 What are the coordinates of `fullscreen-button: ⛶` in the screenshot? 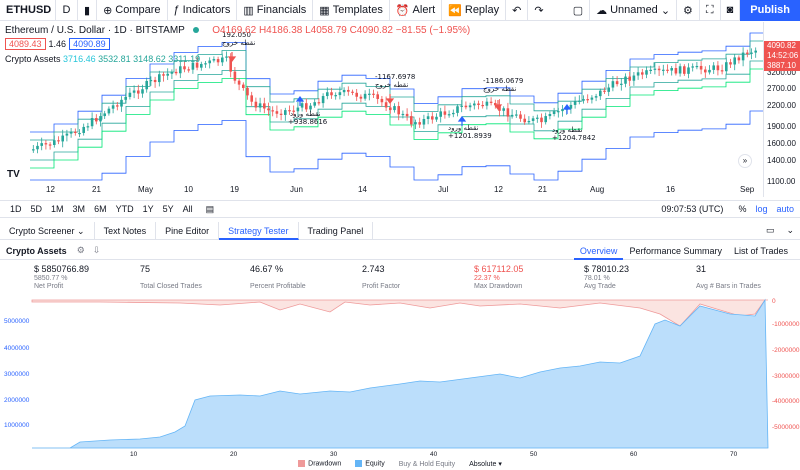 It's located at (710, 10).